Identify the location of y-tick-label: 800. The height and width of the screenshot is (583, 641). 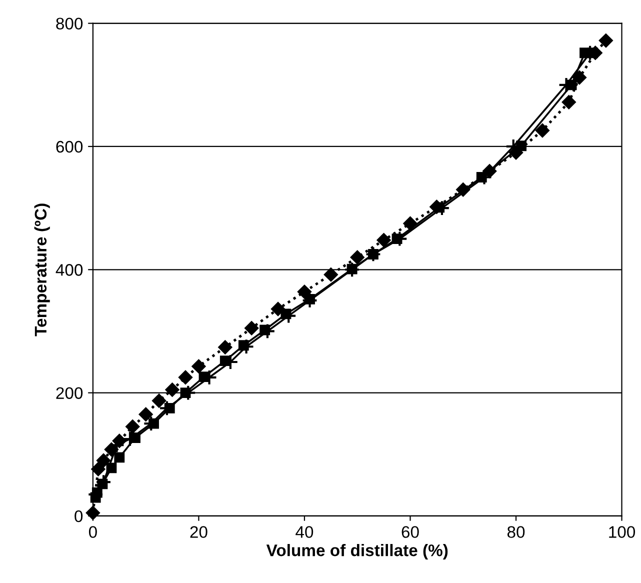
(69, 24).